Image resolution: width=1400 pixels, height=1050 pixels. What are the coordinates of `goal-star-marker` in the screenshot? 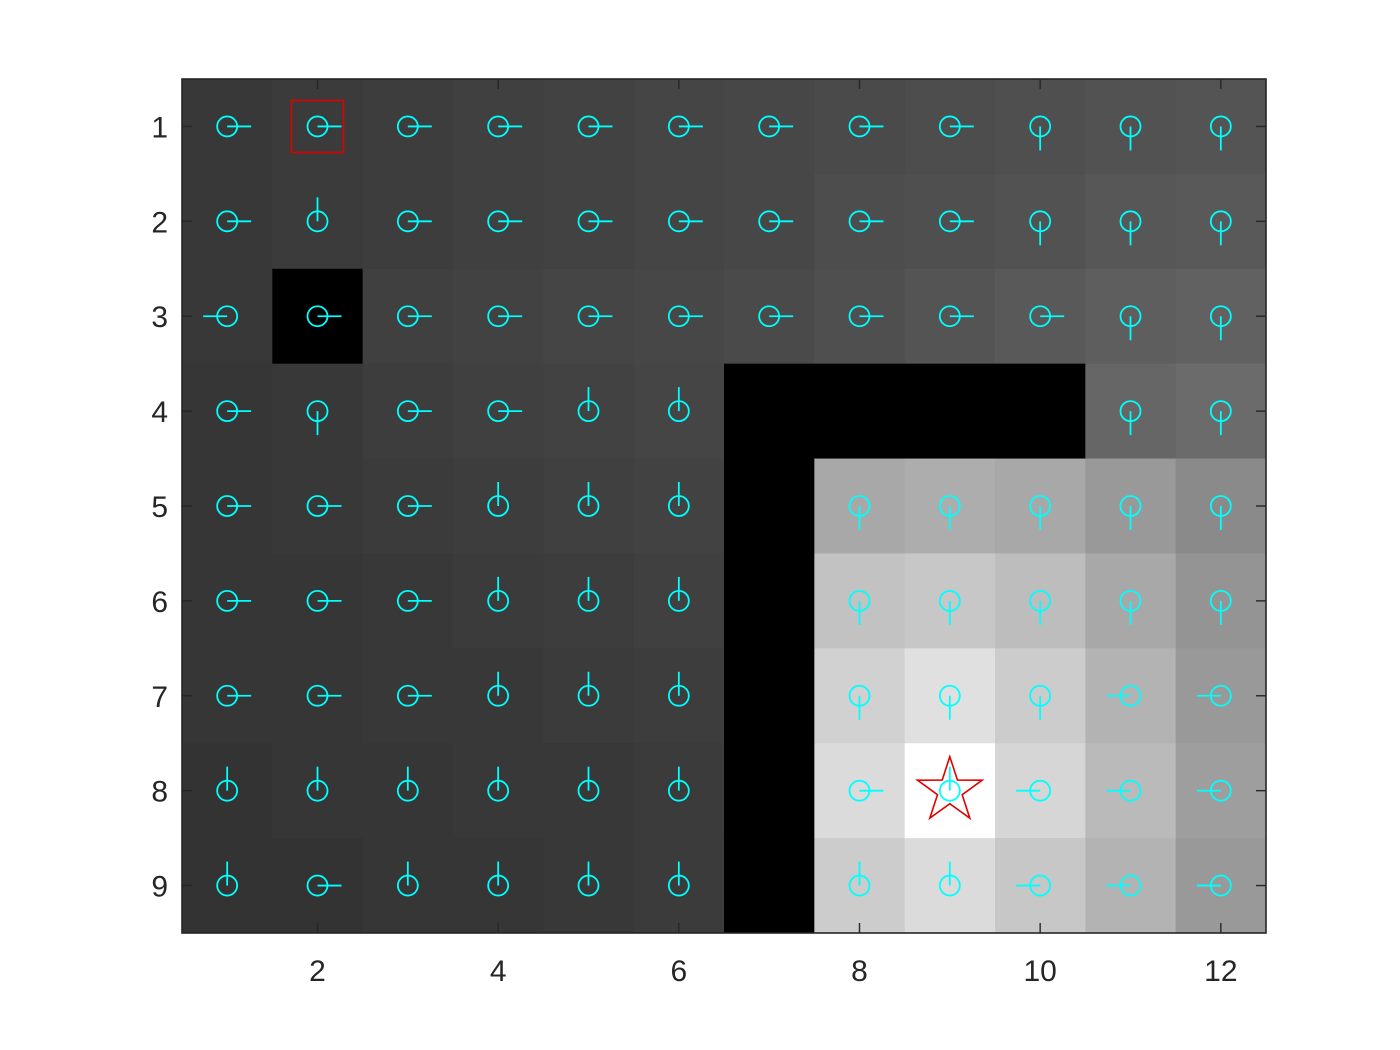 It's located at (950, 787).